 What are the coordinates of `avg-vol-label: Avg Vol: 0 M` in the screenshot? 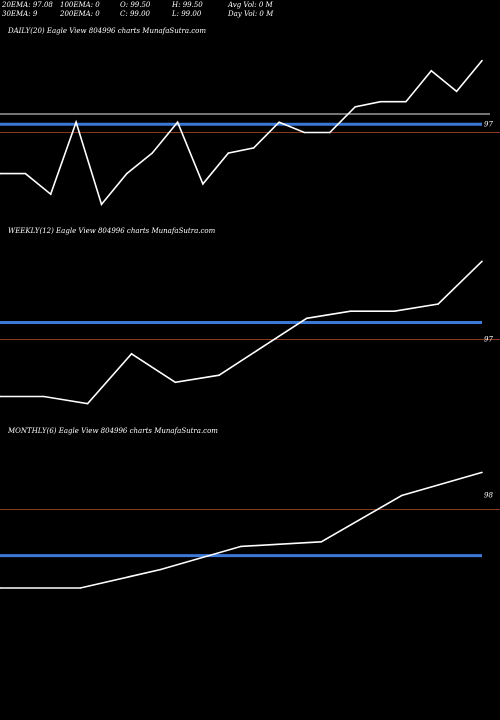 It's located at (250, 5).